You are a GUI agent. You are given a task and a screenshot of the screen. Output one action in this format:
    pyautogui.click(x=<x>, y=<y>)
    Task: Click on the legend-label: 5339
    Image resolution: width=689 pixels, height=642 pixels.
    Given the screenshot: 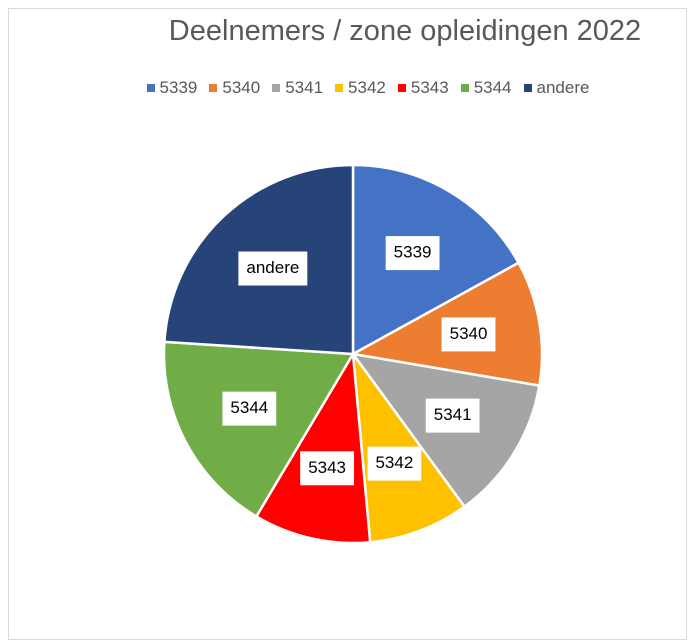 What is the action you would take?
    pyautogui.click(x=178, y=87)
    